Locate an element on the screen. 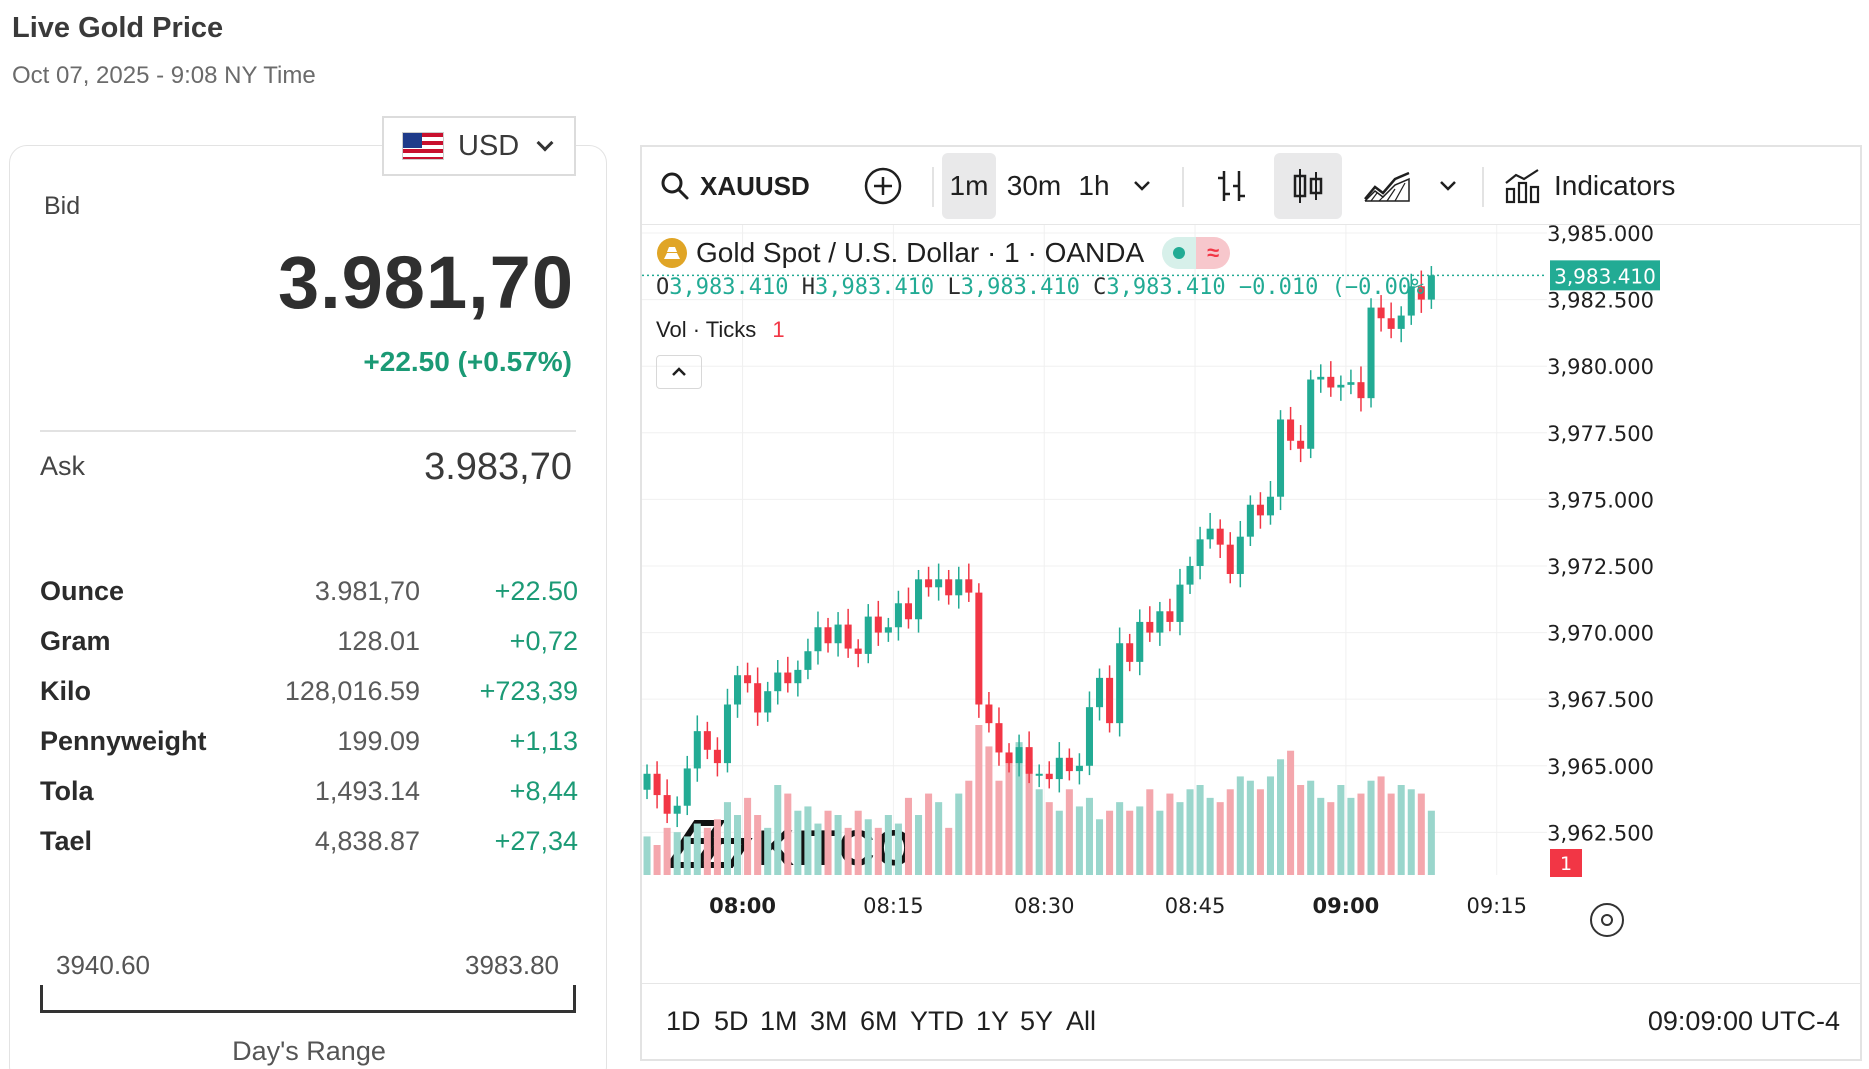 The width and height of the screenshot is (1869, 1069). candle-chart-style-button is located at coordinates (1308, 186).